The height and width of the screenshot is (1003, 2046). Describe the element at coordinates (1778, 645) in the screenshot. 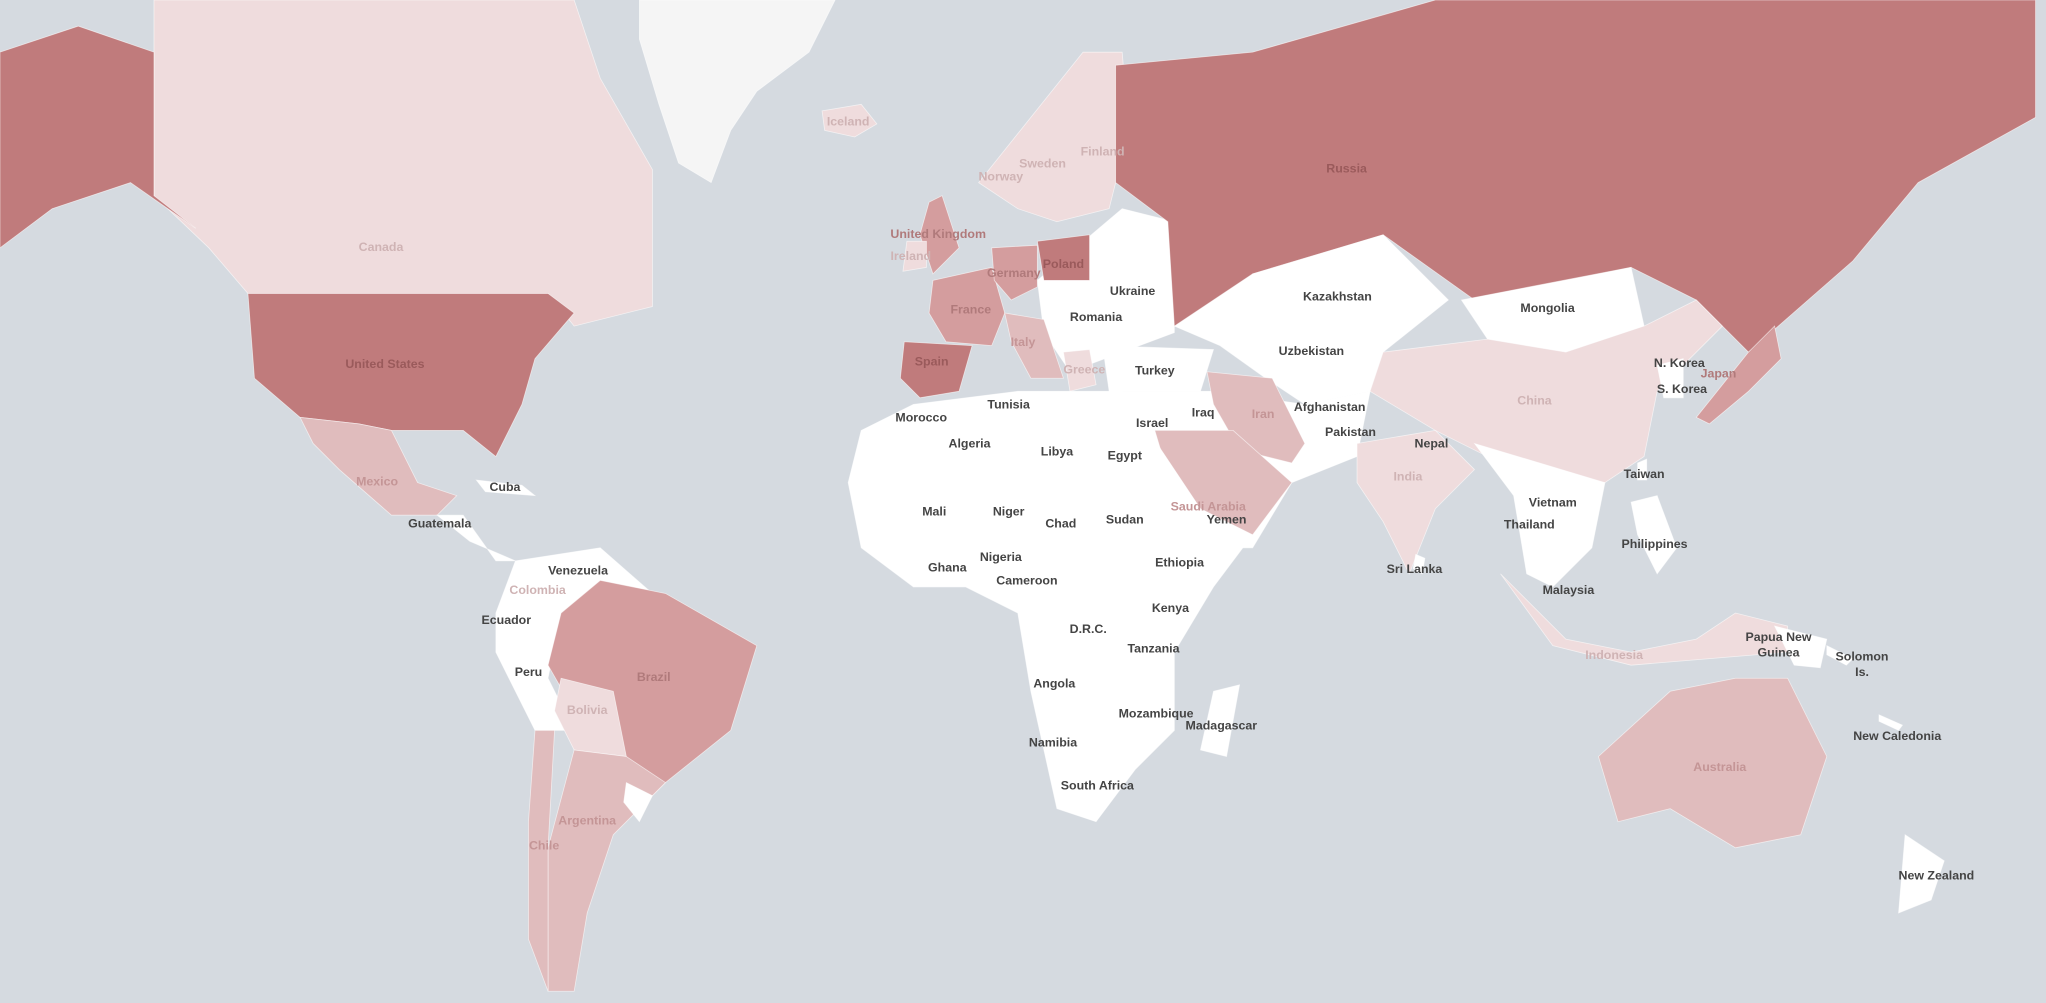

I see `country-label-png: Papua New Guinea` at that location.